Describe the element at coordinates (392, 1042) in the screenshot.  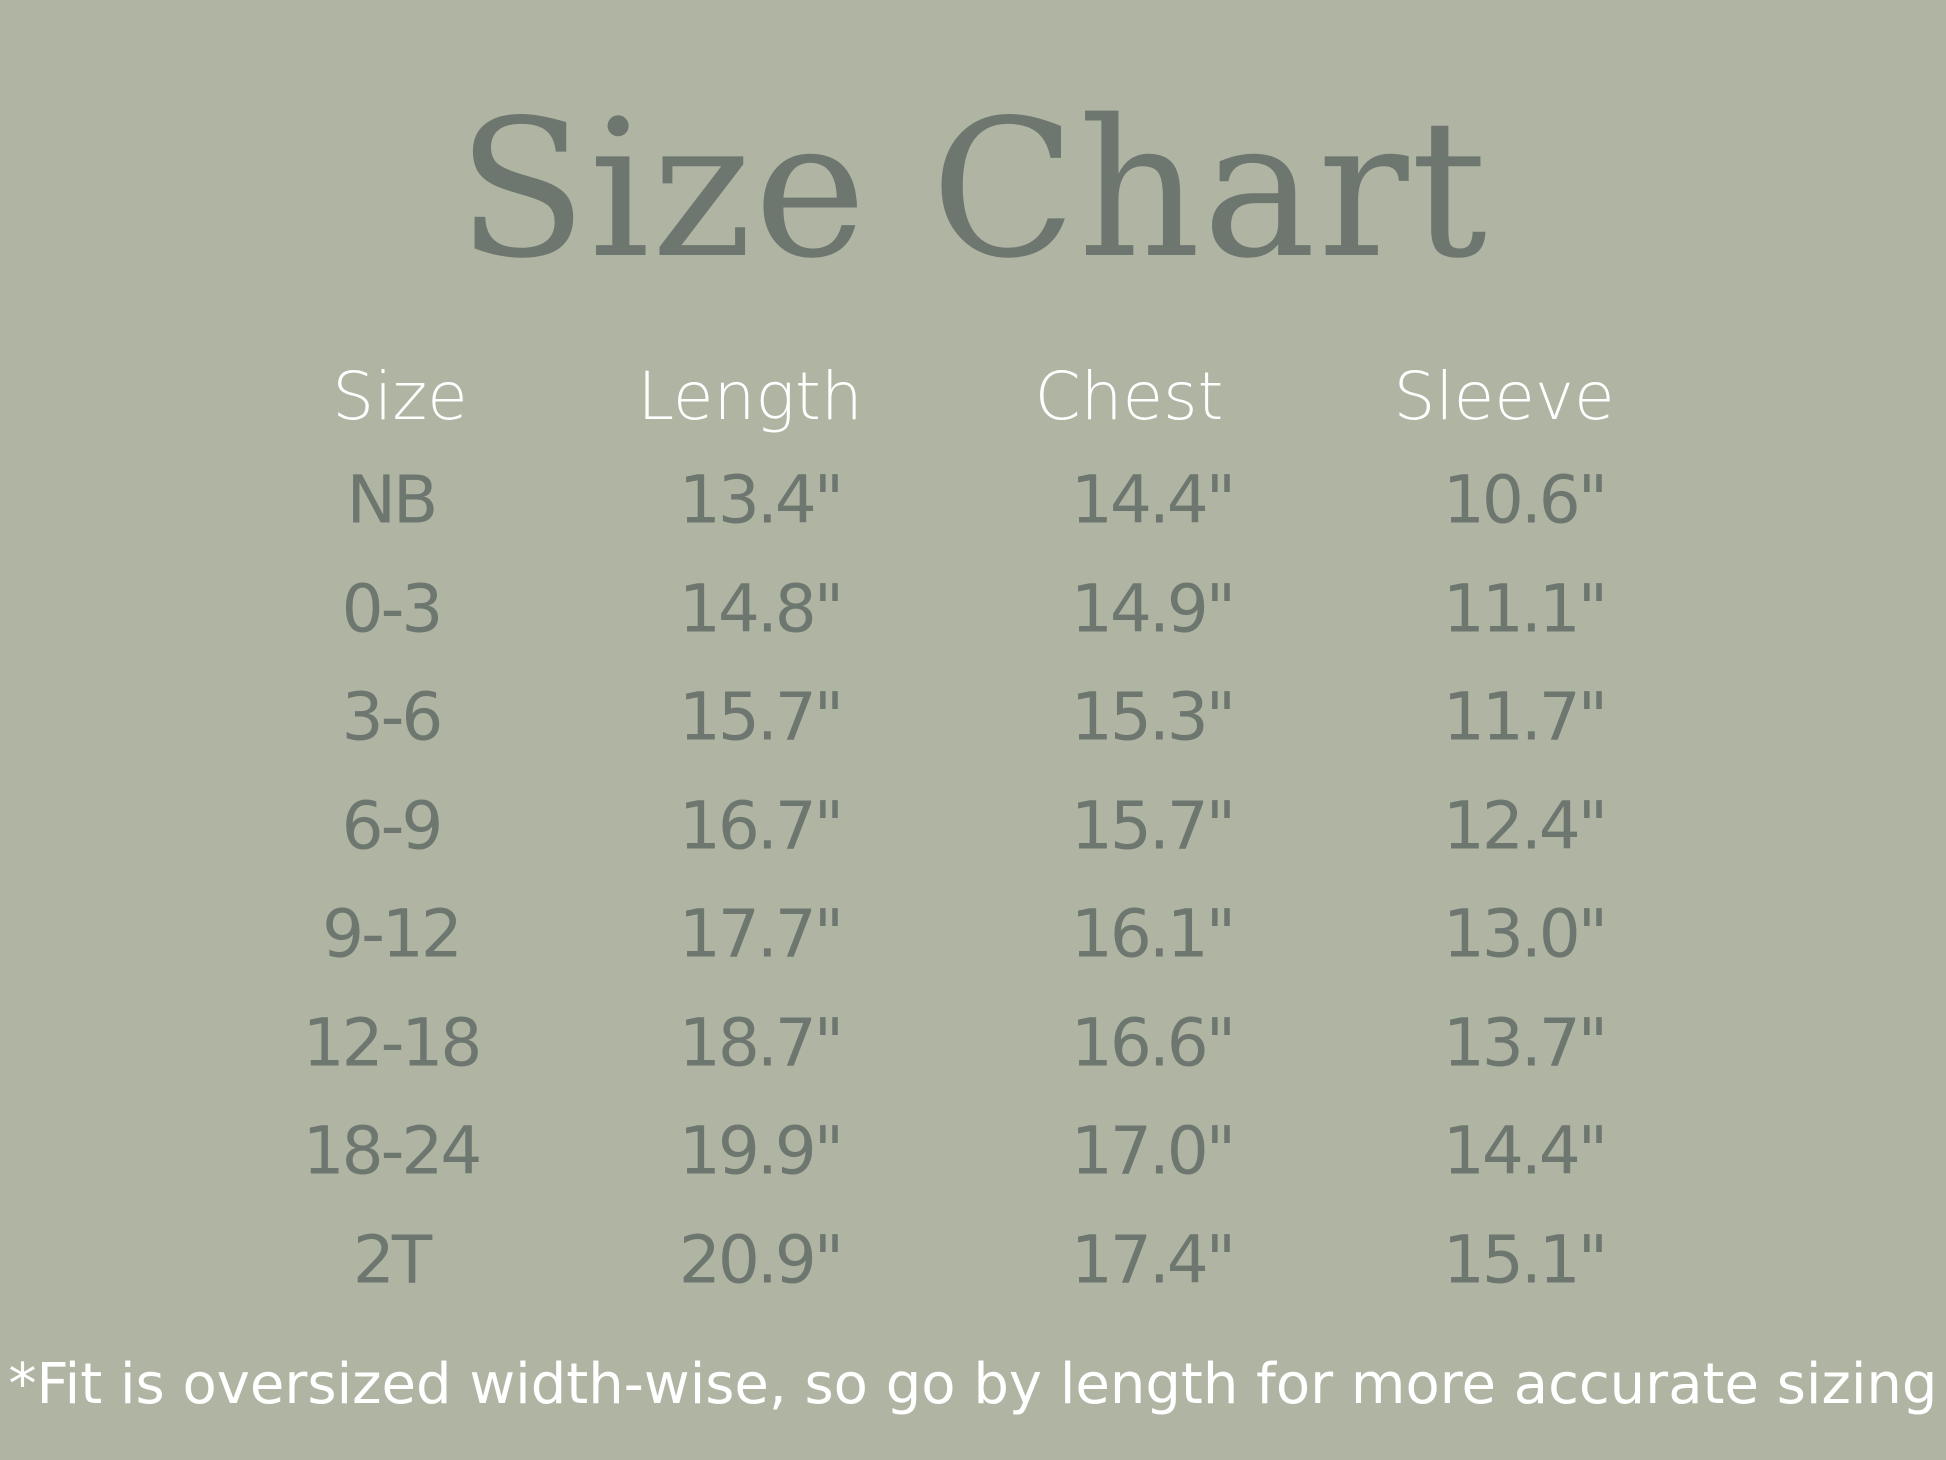
I see `cell-size: 12-18` at that location.